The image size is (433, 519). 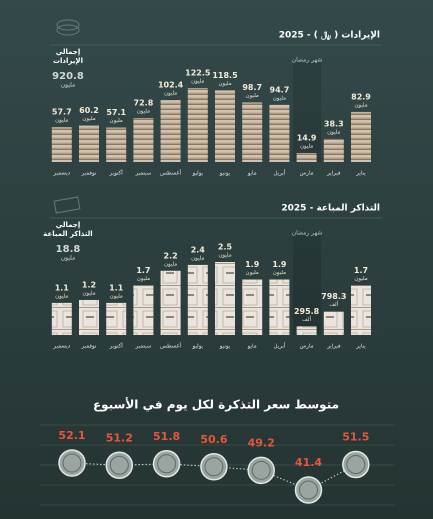 I want to click on unit-label: ألف, so click(x=306, y=319).